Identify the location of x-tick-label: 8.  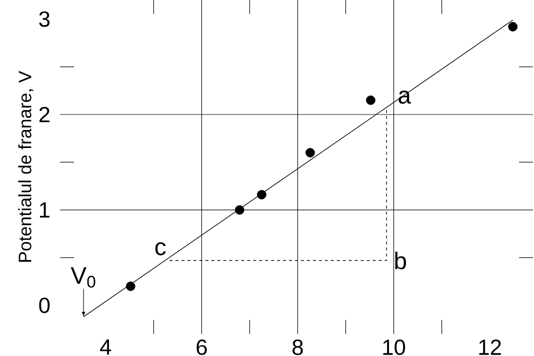
(297, 348).